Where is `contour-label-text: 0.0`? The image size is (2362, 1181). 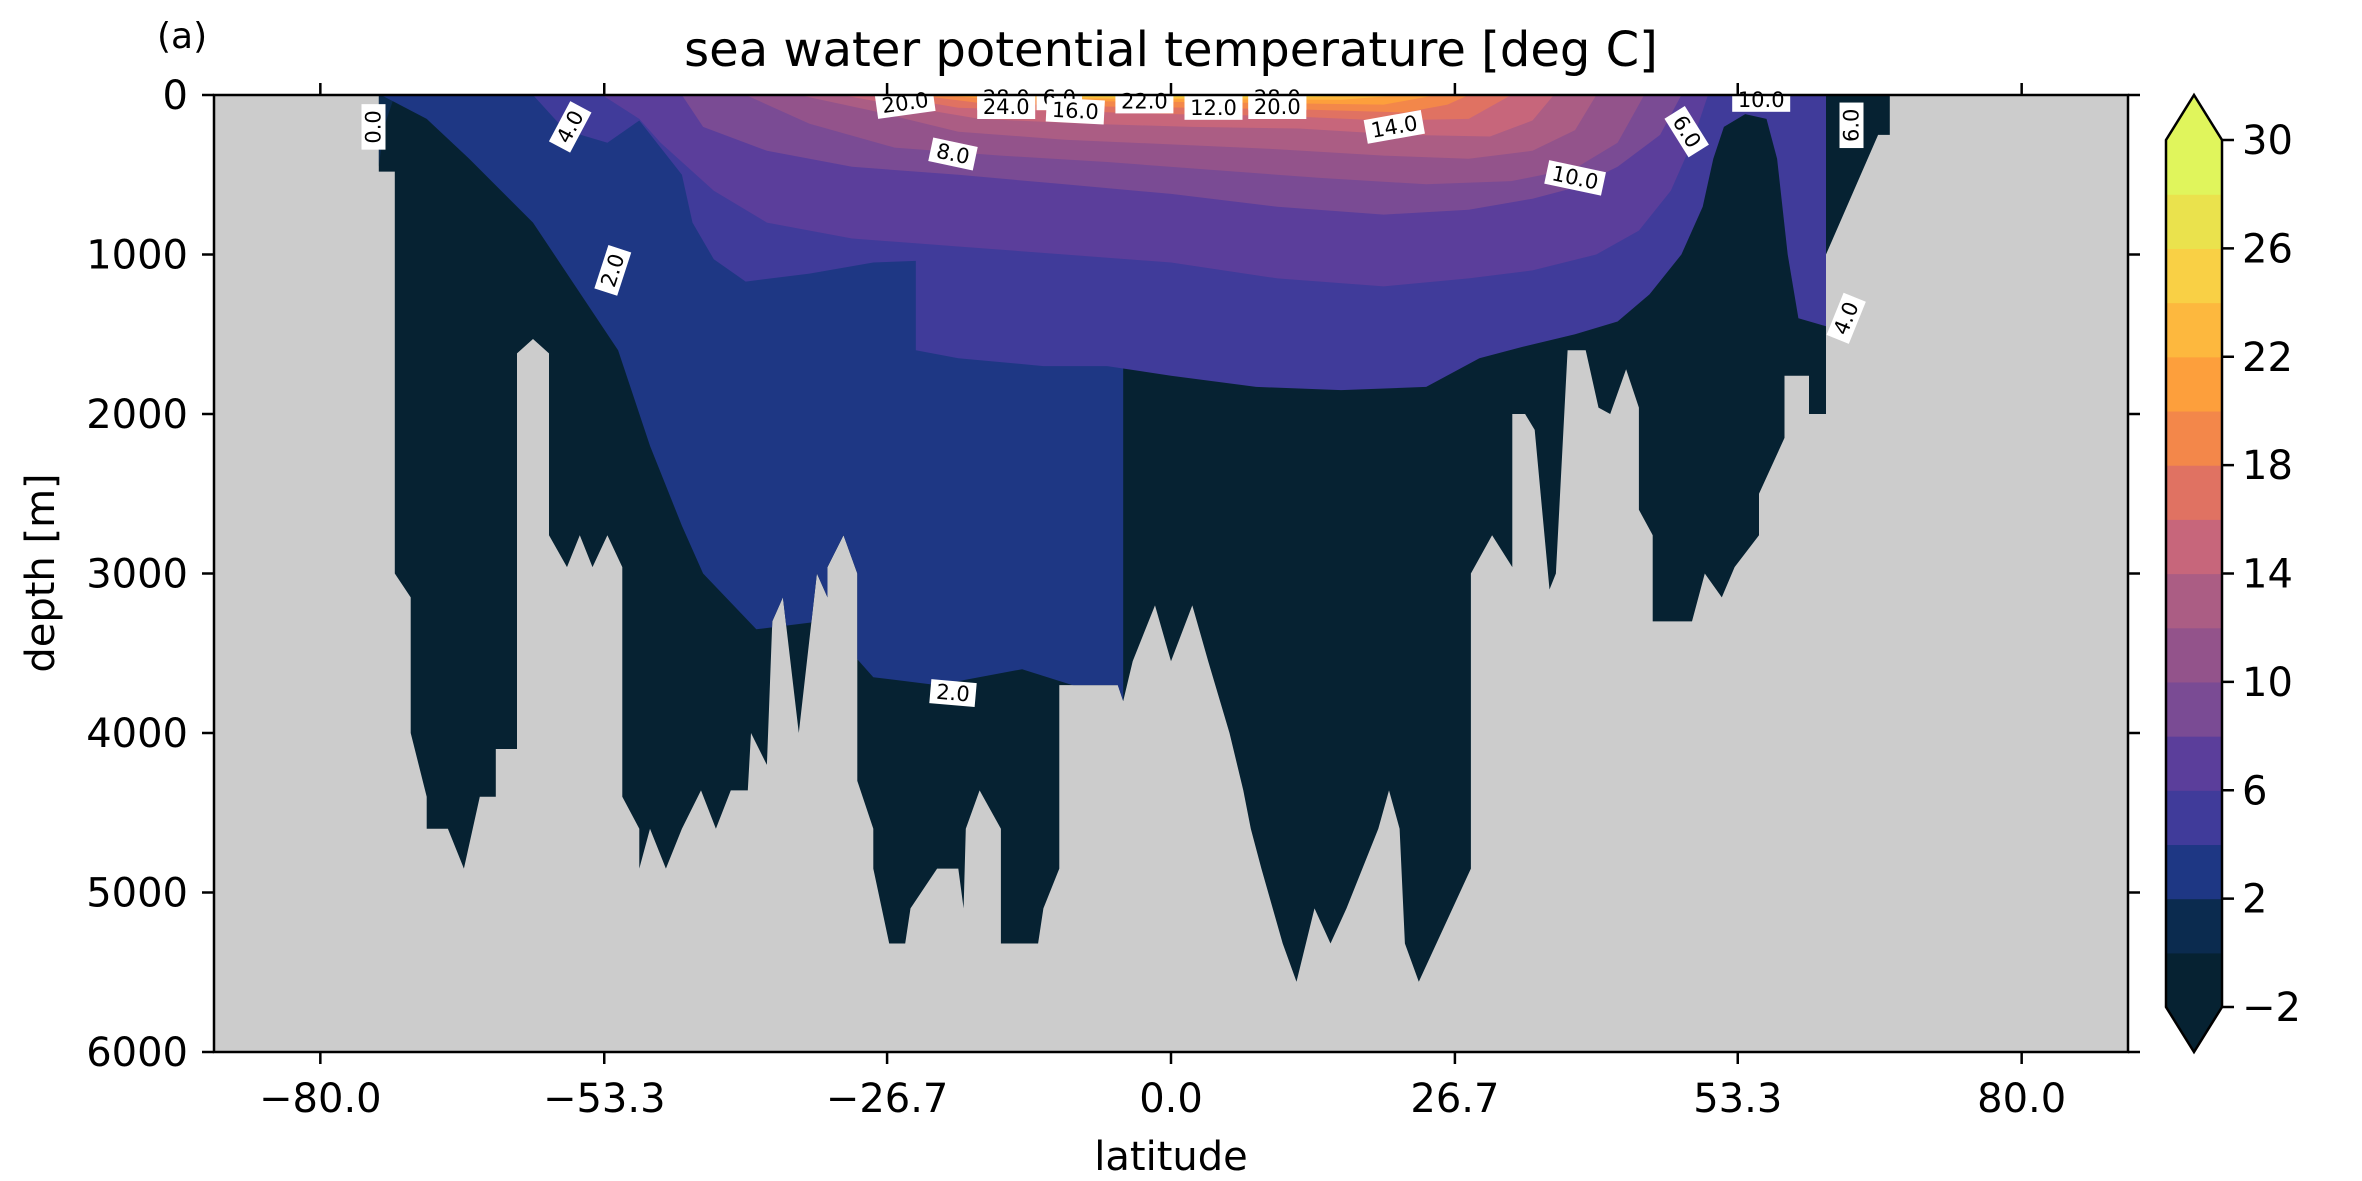 contour-label-text: 0.0 is located at coordinates (374, 126).